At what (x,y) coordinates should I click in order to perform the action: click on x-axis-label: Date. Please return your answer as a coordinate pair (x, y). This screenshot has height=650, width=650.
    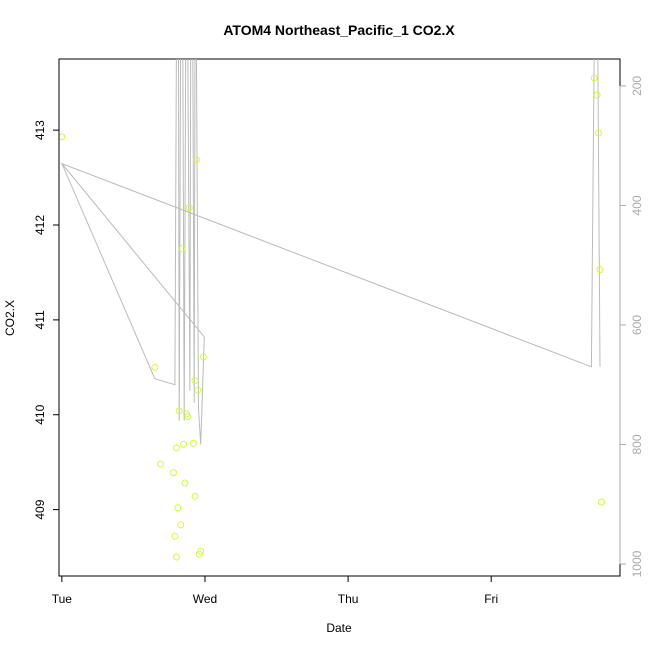
    Looking at the image, I should click on (339, 628).